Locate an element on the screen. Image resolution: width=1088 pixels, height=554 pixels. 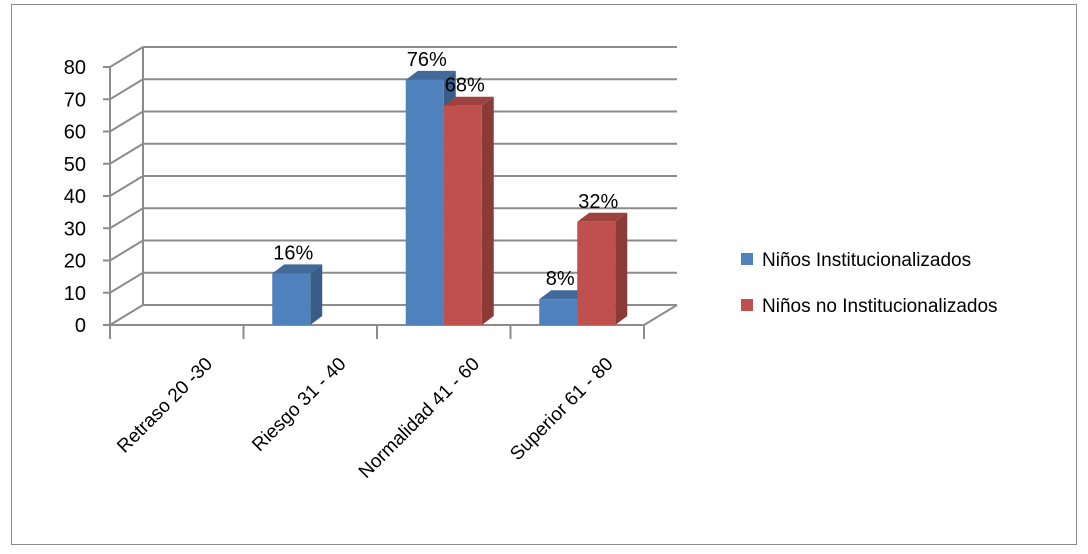
y-tick-label: 0 is located at coordinates (80, 326).